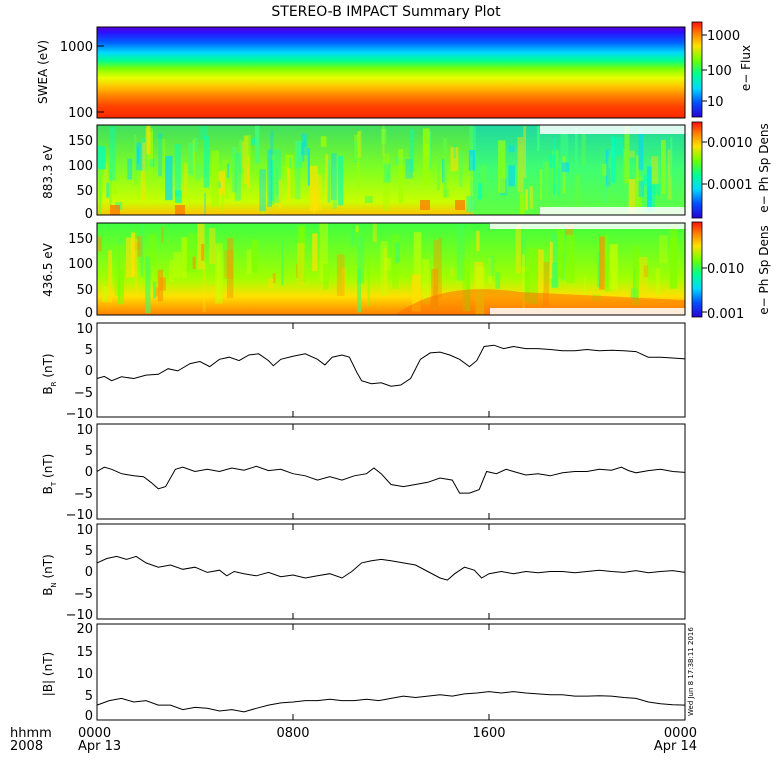 The image size is (780, 780). Describe the element at coordinates (764, 167) in the screenshot. I see `pad883-colorbar-label: e− Ph Sp Dens` at that location.